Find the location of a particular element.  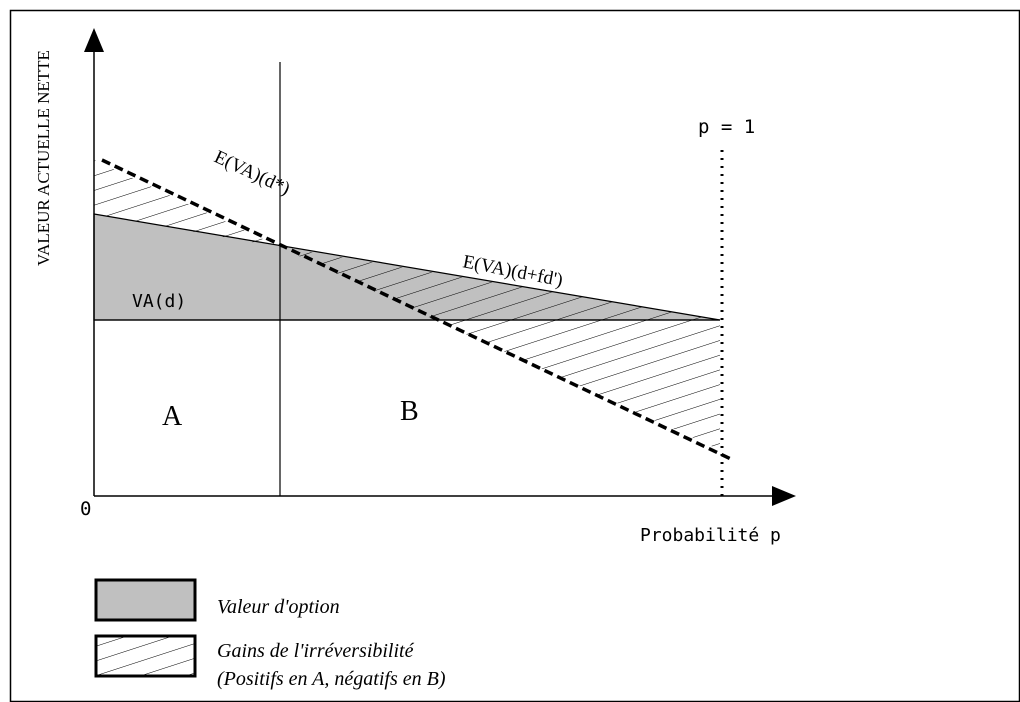

p1-label: p = 1 is located at coordinates (726, 127).